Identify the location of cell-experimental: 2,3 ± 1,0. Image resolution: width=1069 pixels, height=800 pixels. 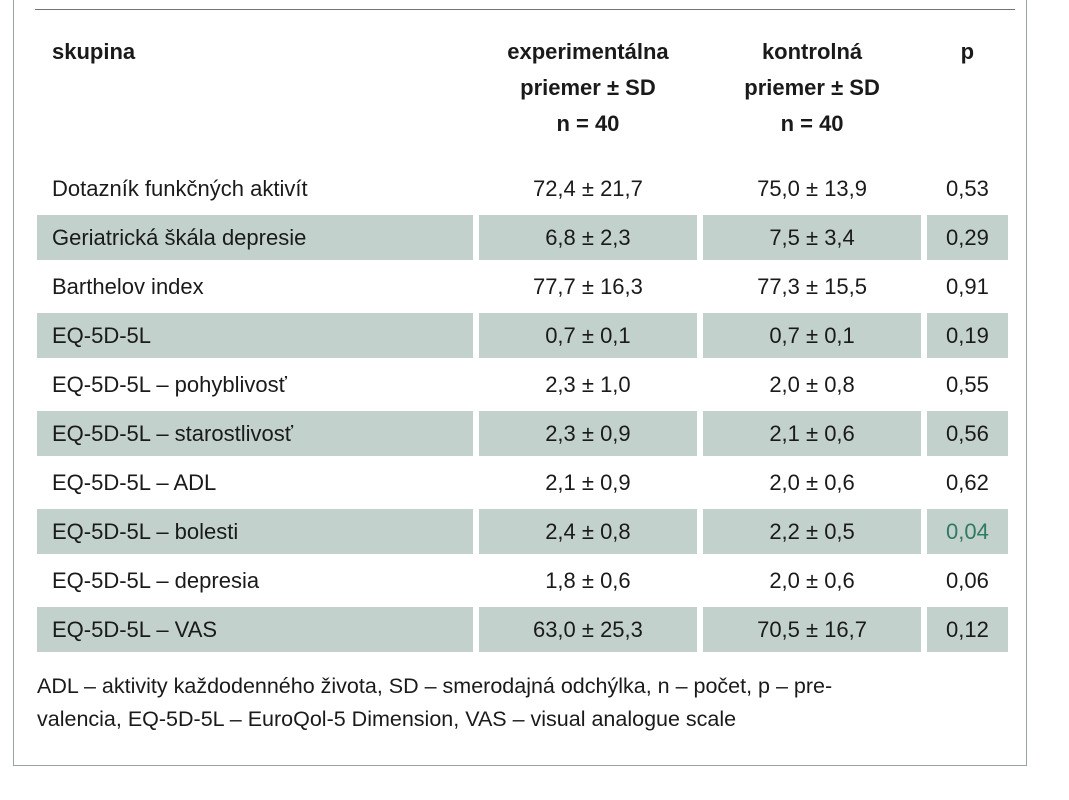
(588, 384).